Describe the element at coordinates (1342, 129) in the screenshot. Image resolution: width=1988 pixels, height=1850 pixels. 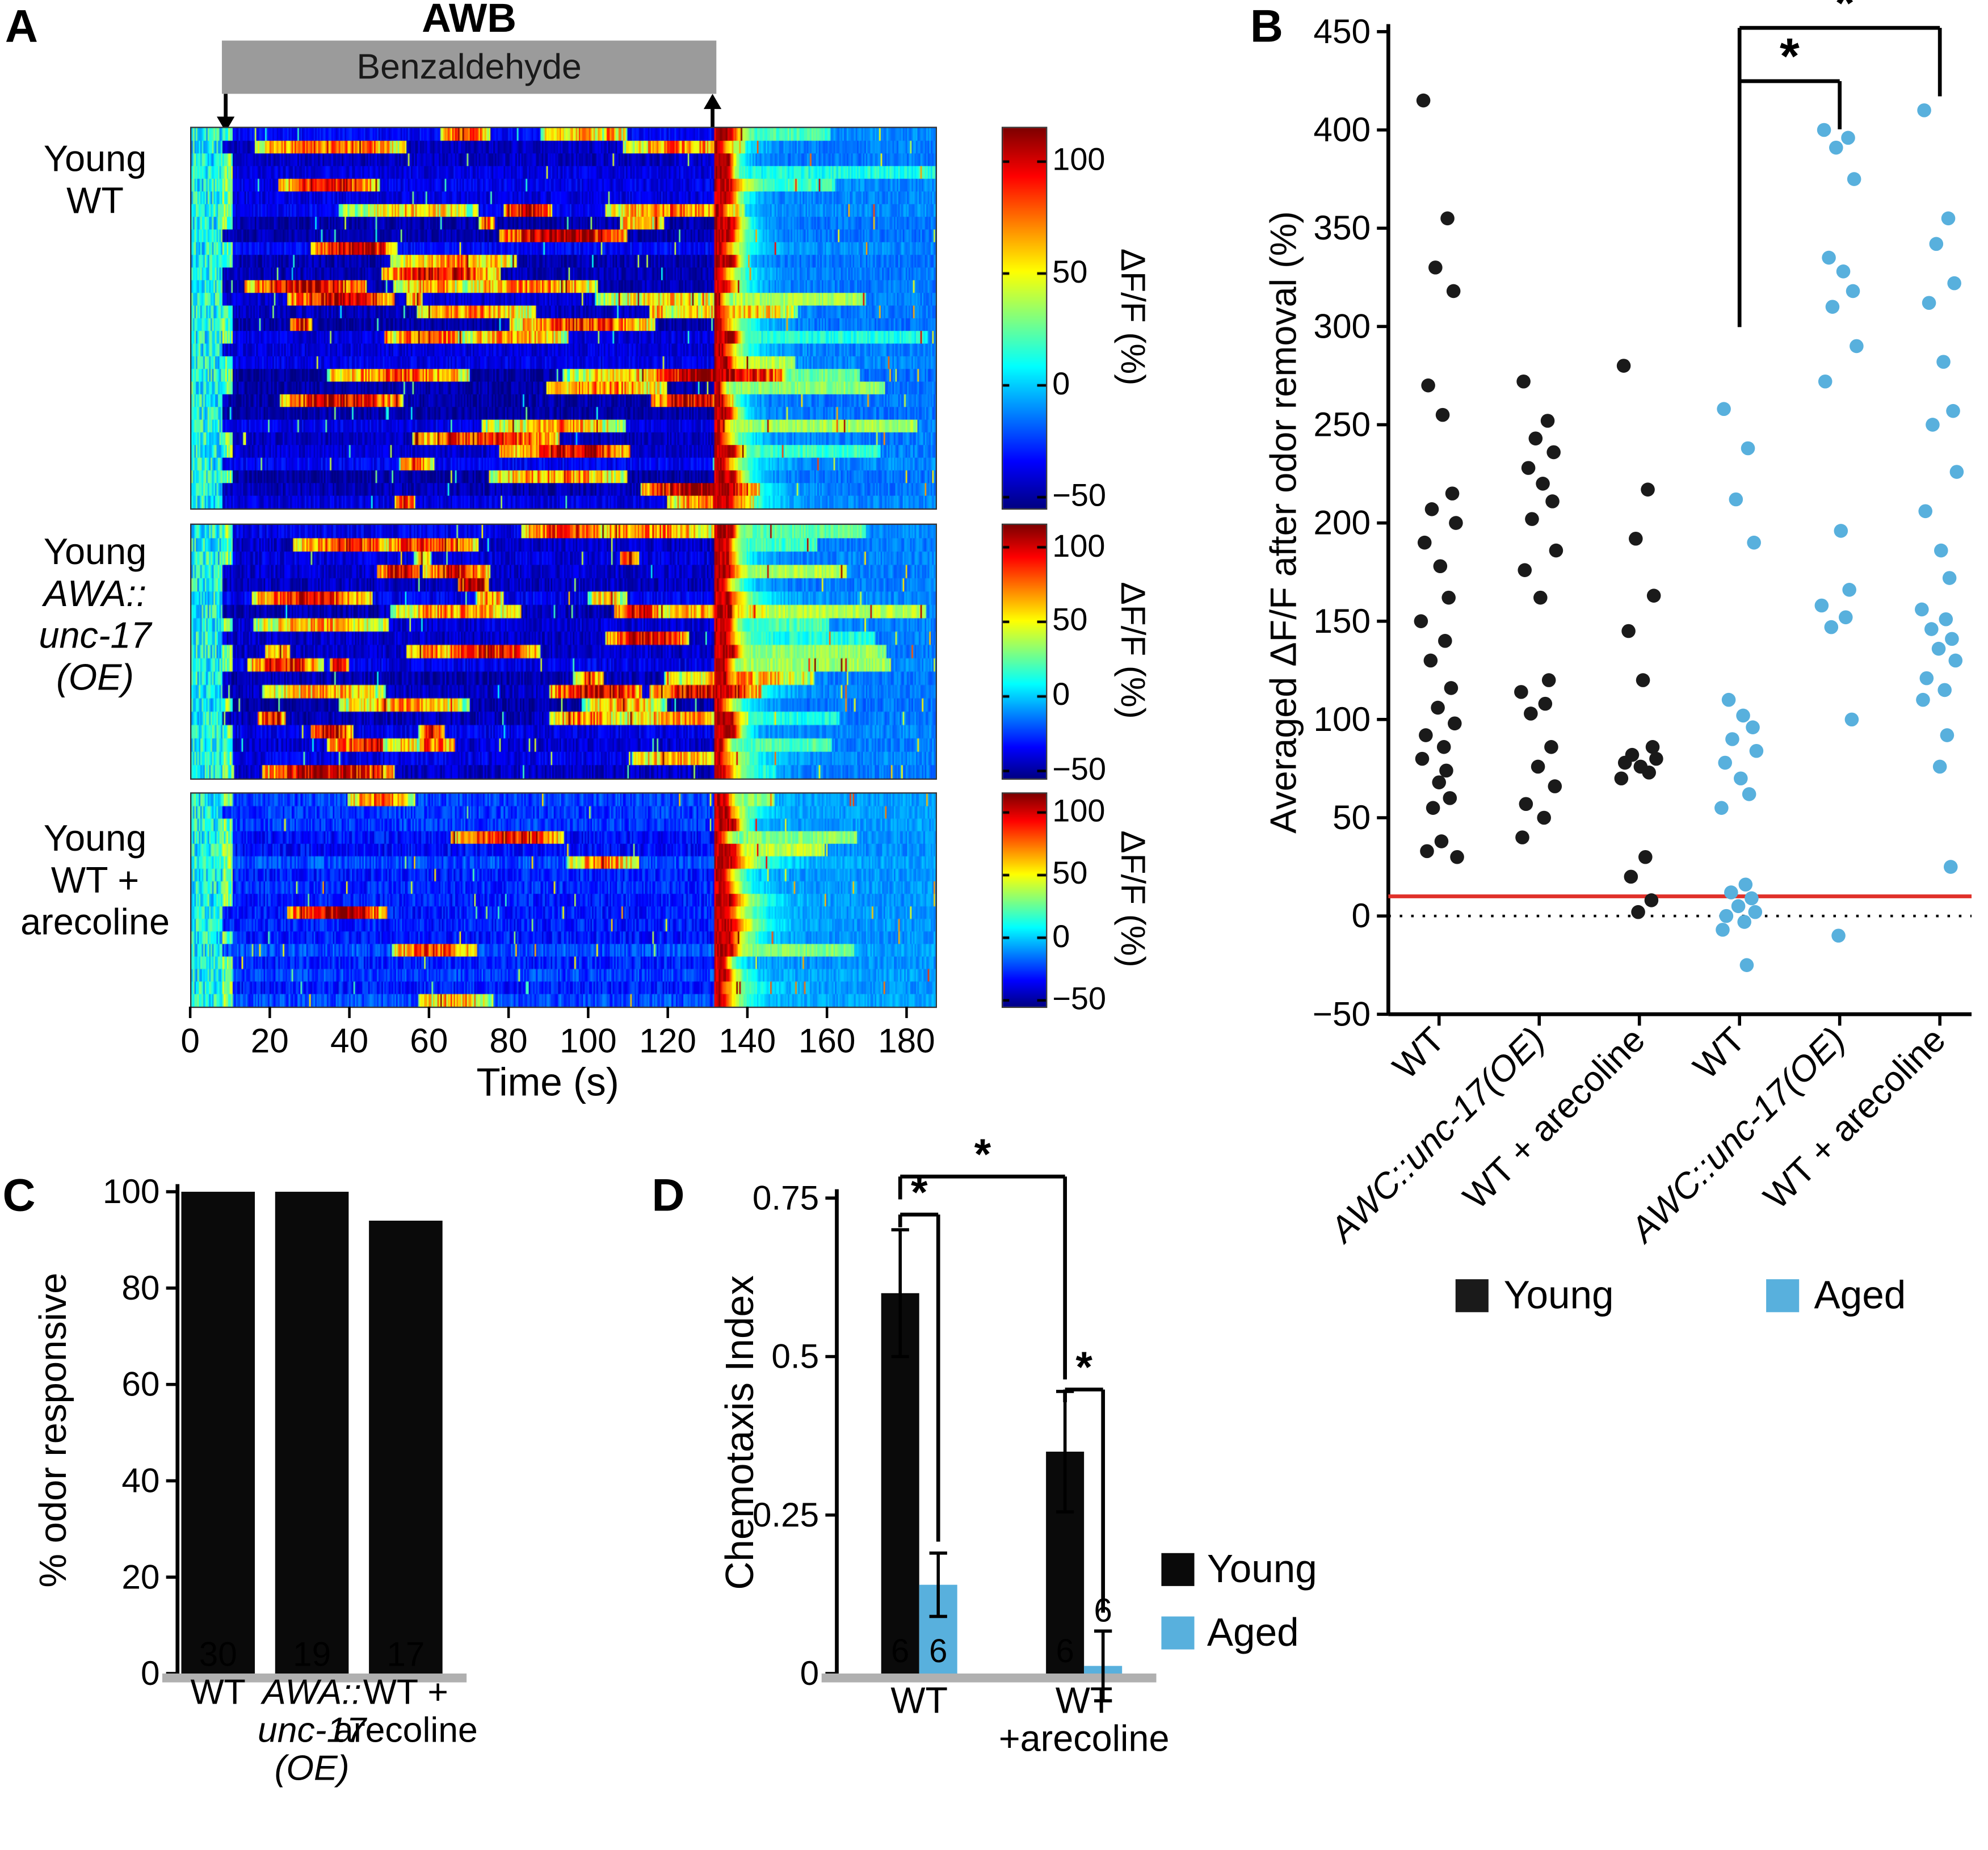
I see `y-tick-label: 400` at that location.